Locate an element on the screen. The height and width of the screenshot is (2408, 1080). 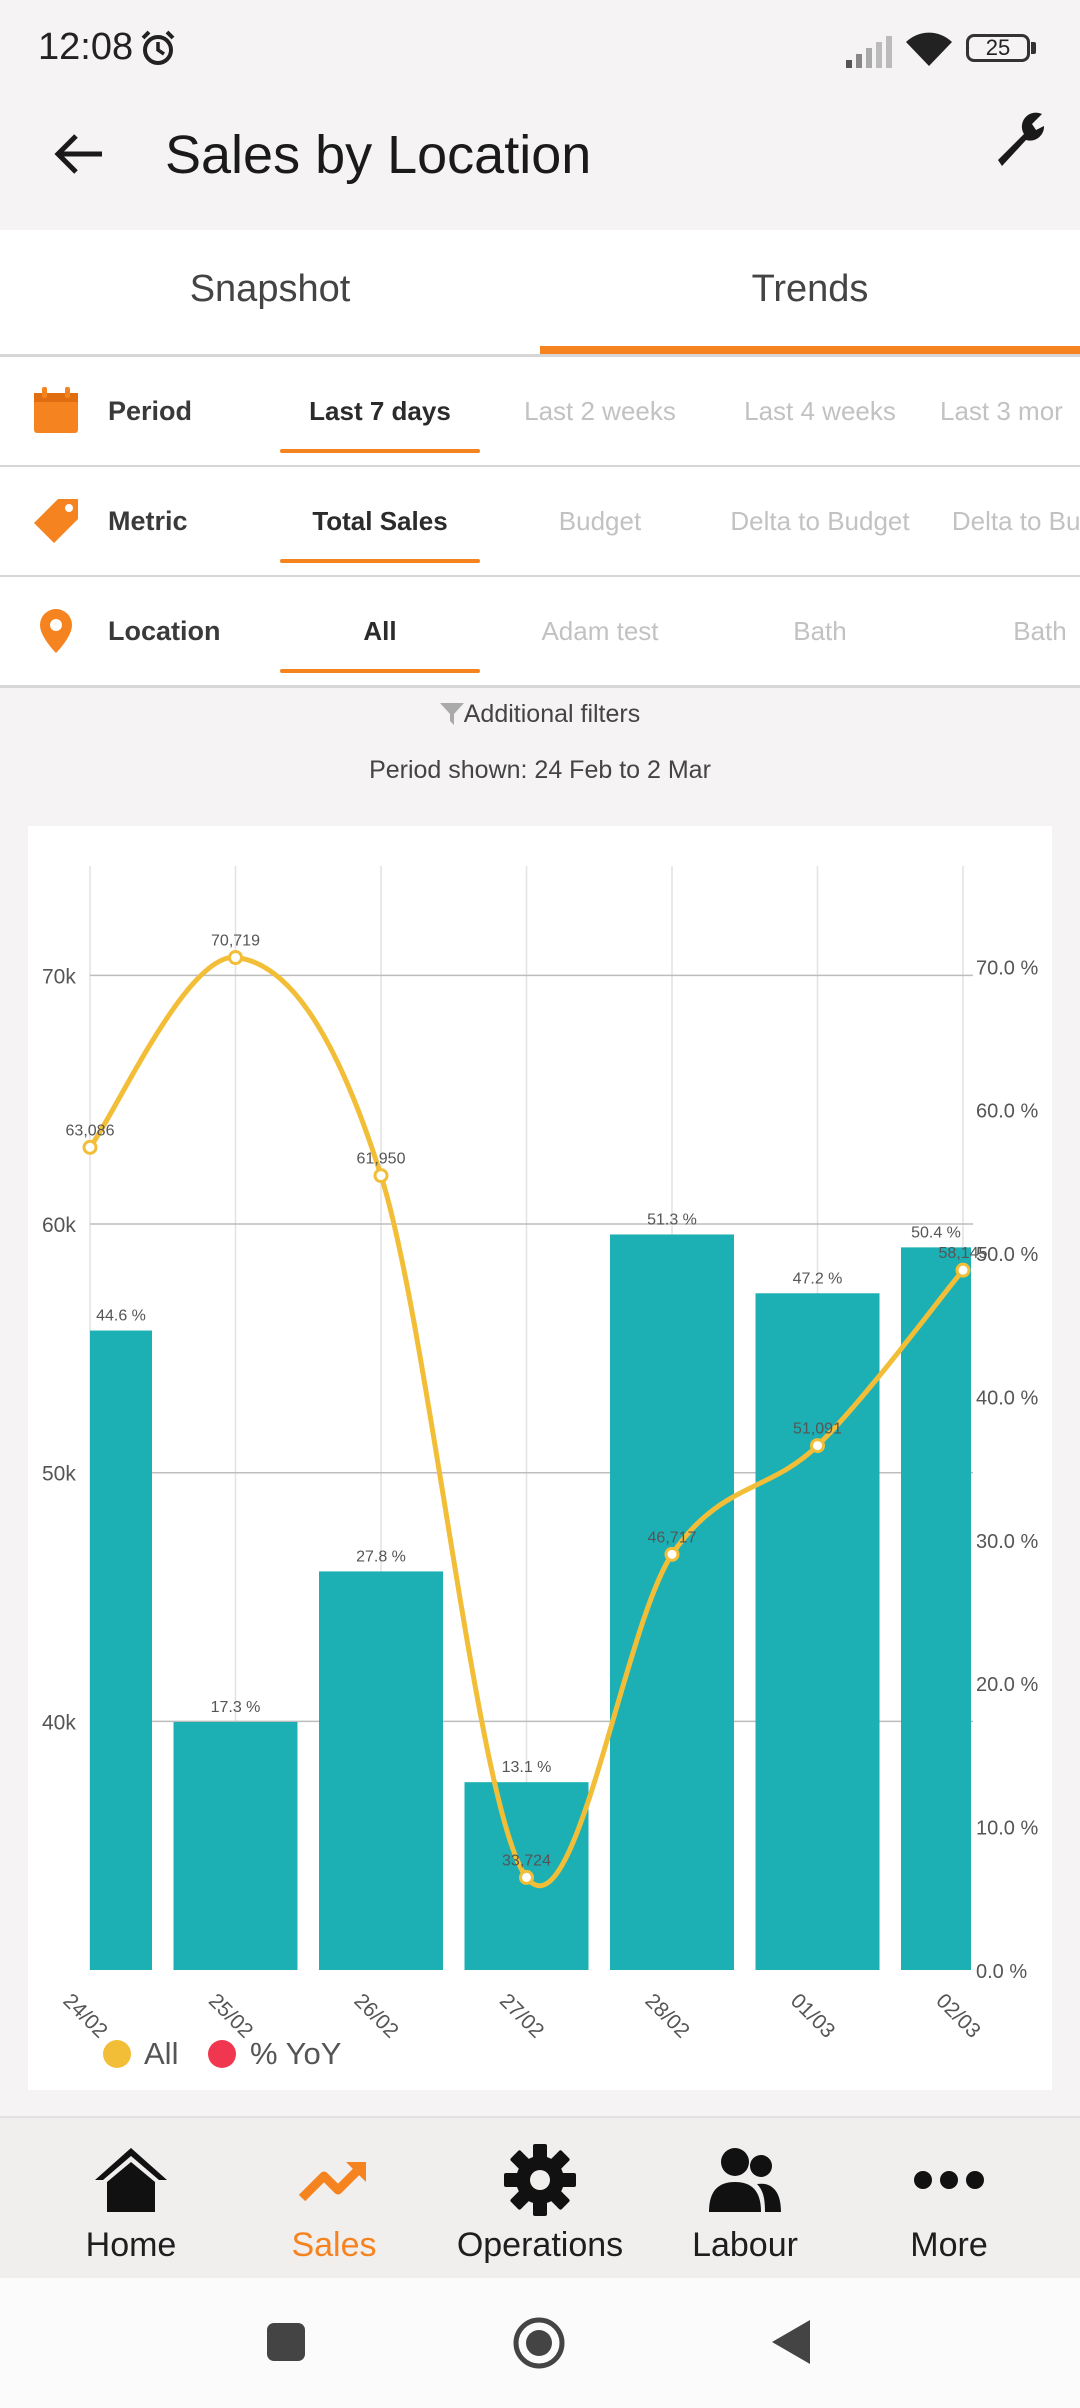
bottom-nav: Home Sales Operations is located at coordinates (540, 2198).